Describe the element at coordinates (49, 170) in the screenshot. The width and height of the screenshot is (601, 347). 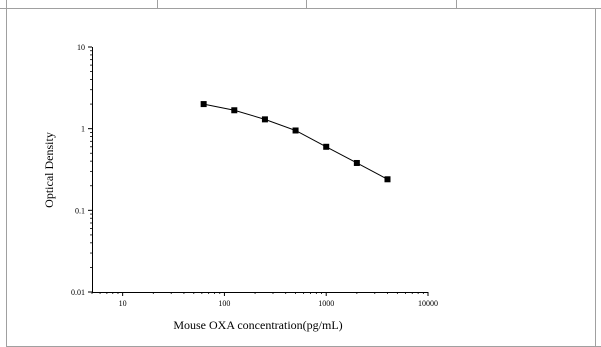
I see `y-axis-label: Optical Density` at that location.